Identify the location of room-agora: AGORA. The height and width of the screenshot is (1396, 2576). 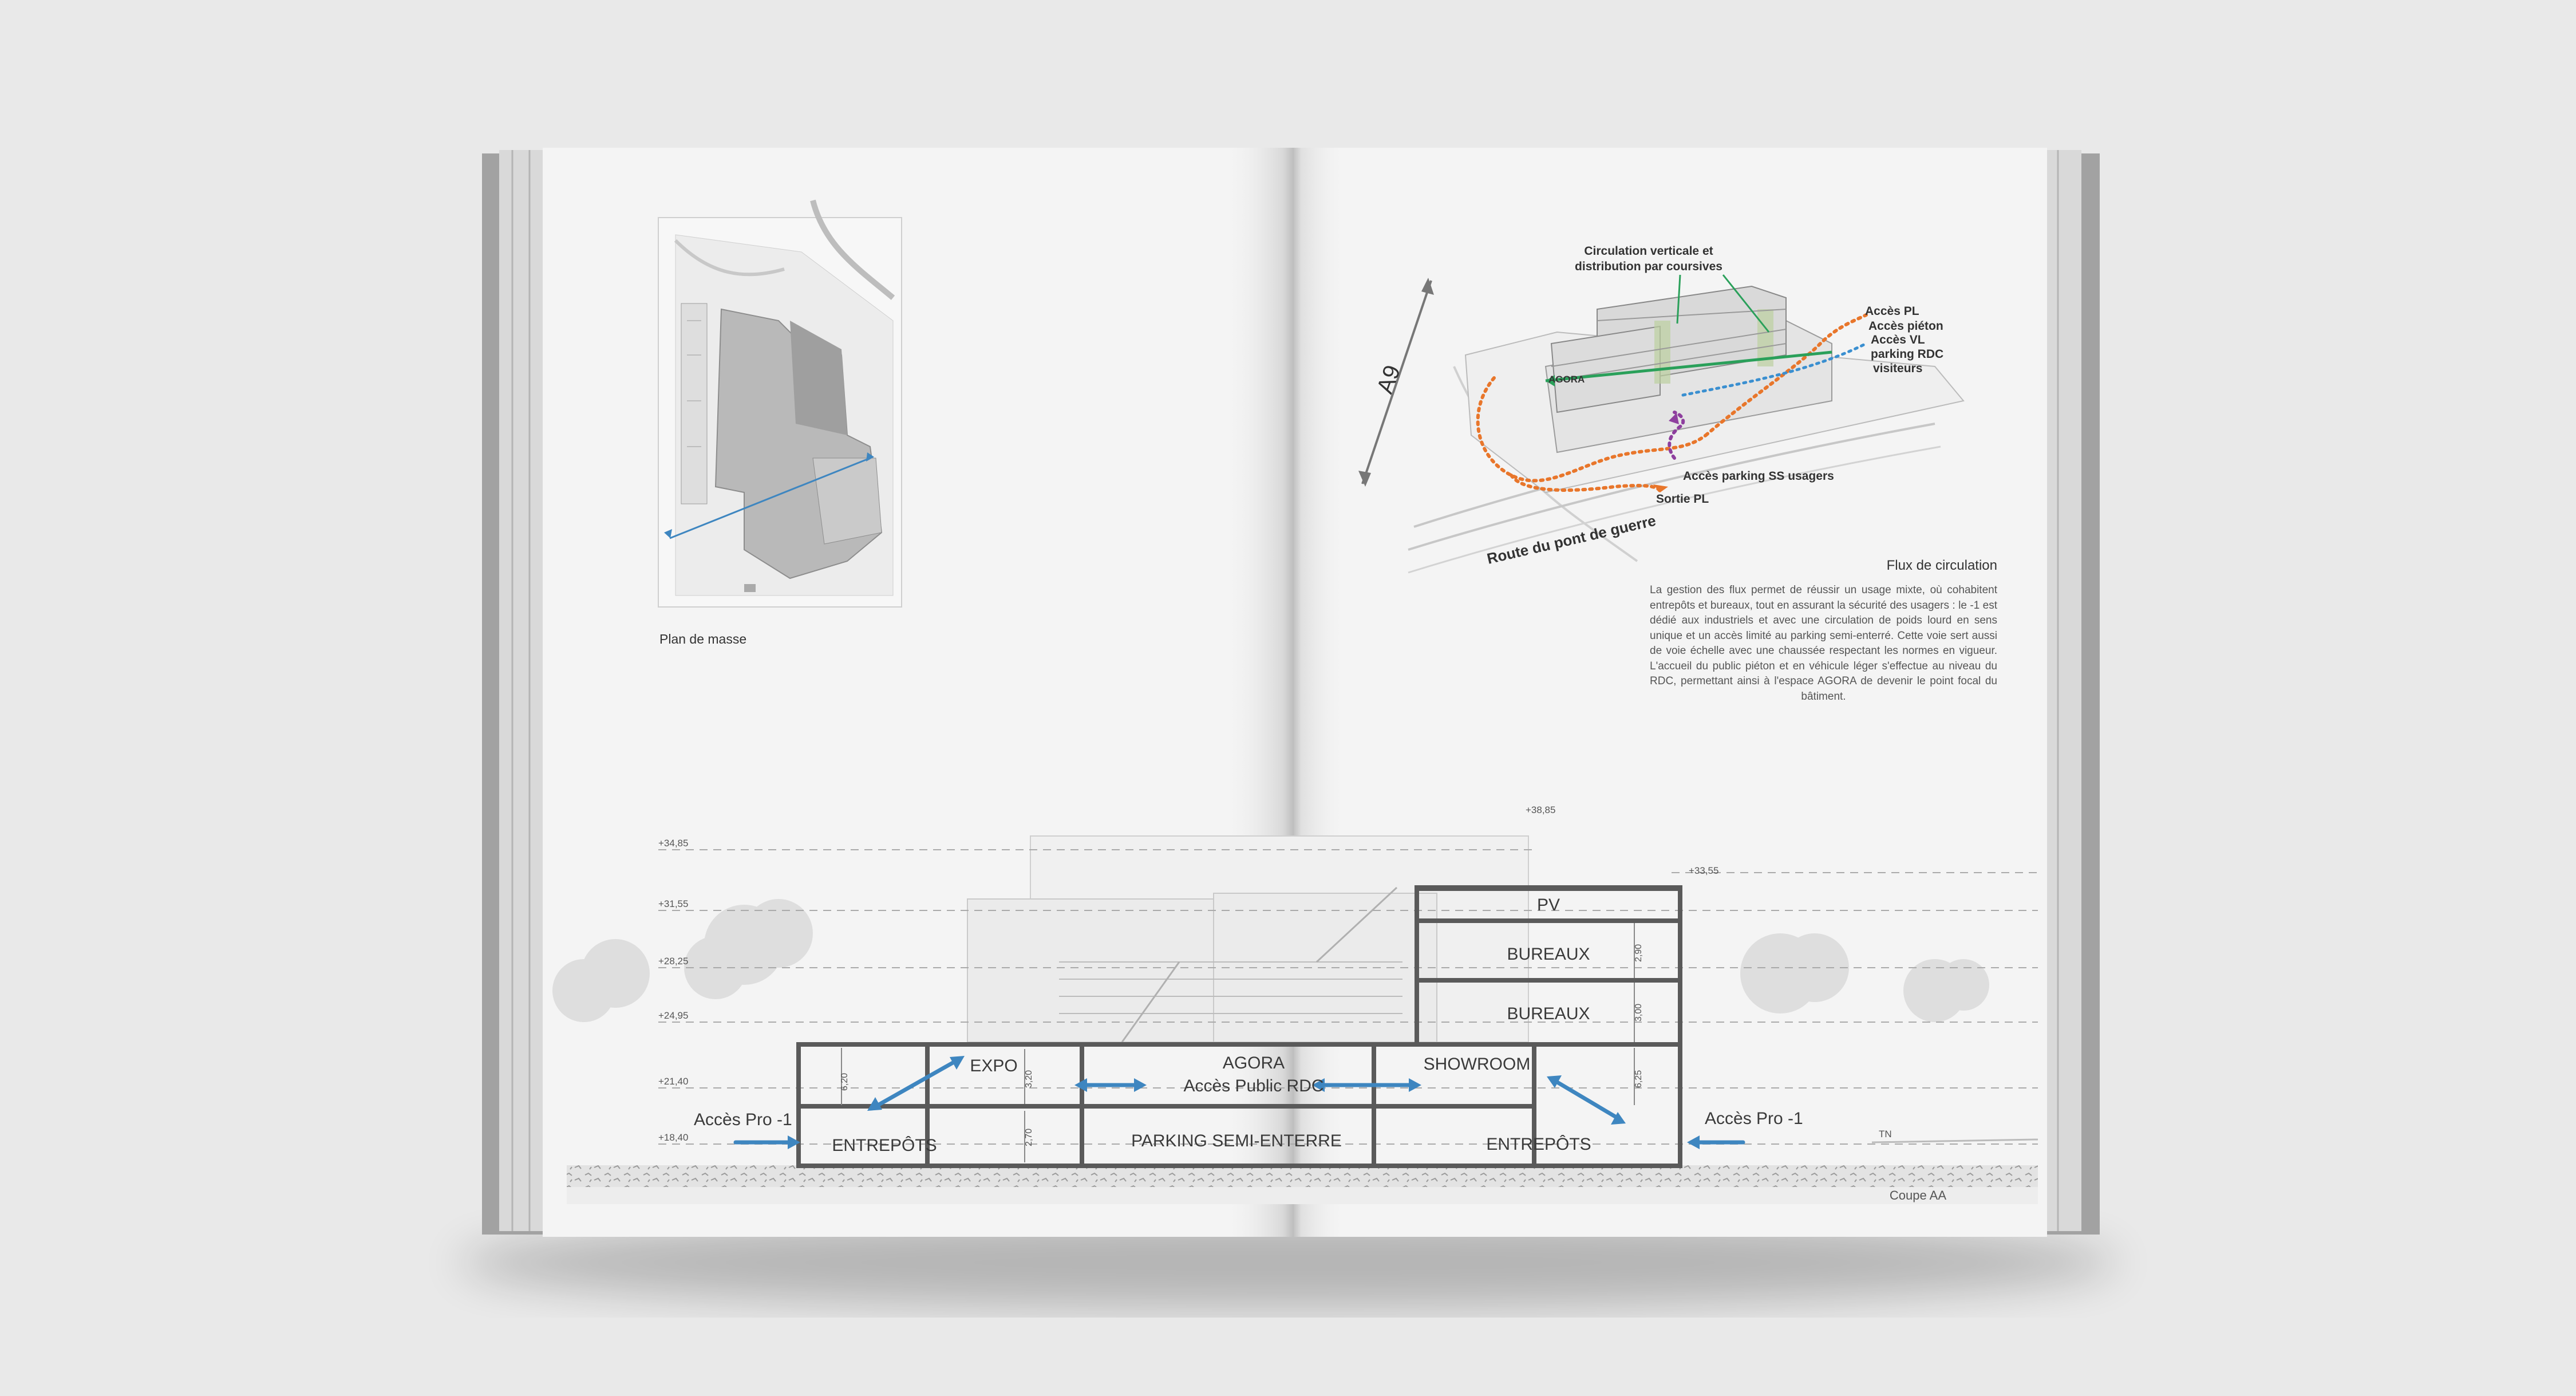
(1254, 1063).